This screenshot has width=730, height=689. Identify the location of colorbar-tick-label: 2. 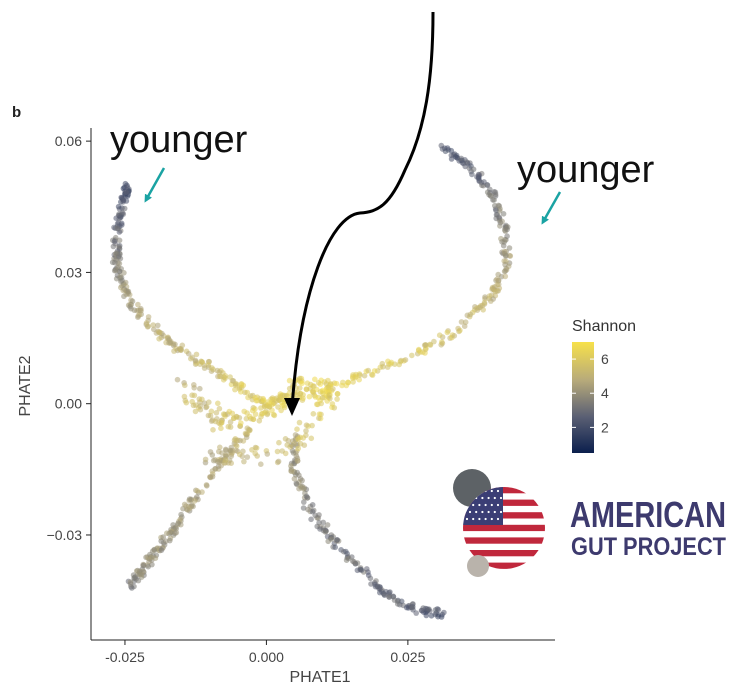
(605, 427).